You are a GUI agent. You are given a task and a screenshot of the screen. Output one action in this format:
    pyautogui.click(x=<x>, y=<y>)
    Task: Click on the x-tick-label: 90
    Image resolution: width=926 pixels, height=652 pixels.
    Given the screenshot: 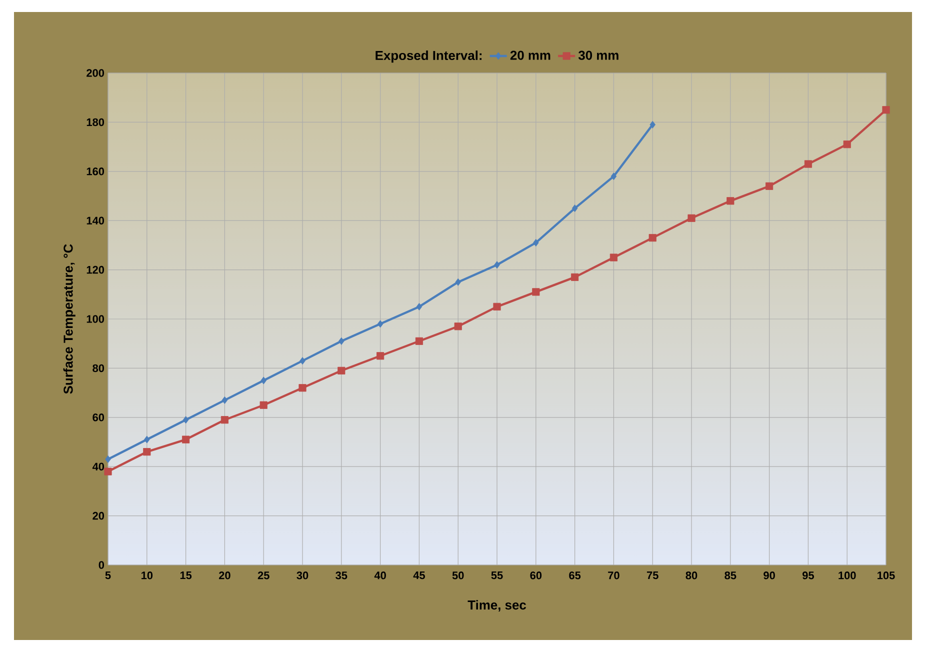 What is the action you would take?
    pyautogui.click(x=769, y=576)
    